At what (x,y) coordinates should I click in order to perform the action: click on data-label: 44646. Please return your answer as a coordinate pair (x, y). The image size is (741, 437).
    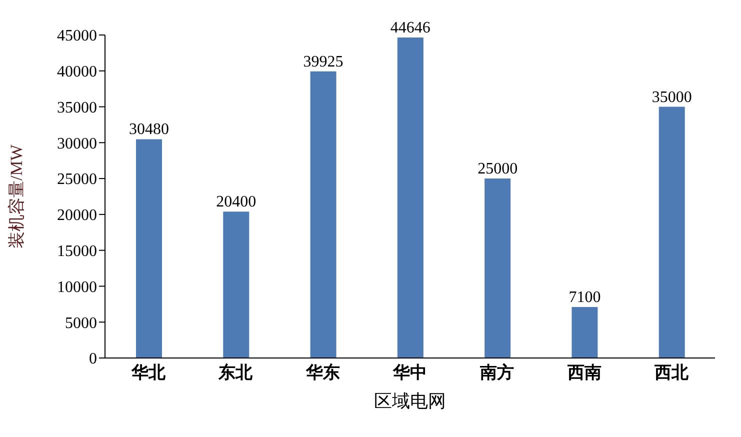
    Looking at the image, I should click on (410, 28).